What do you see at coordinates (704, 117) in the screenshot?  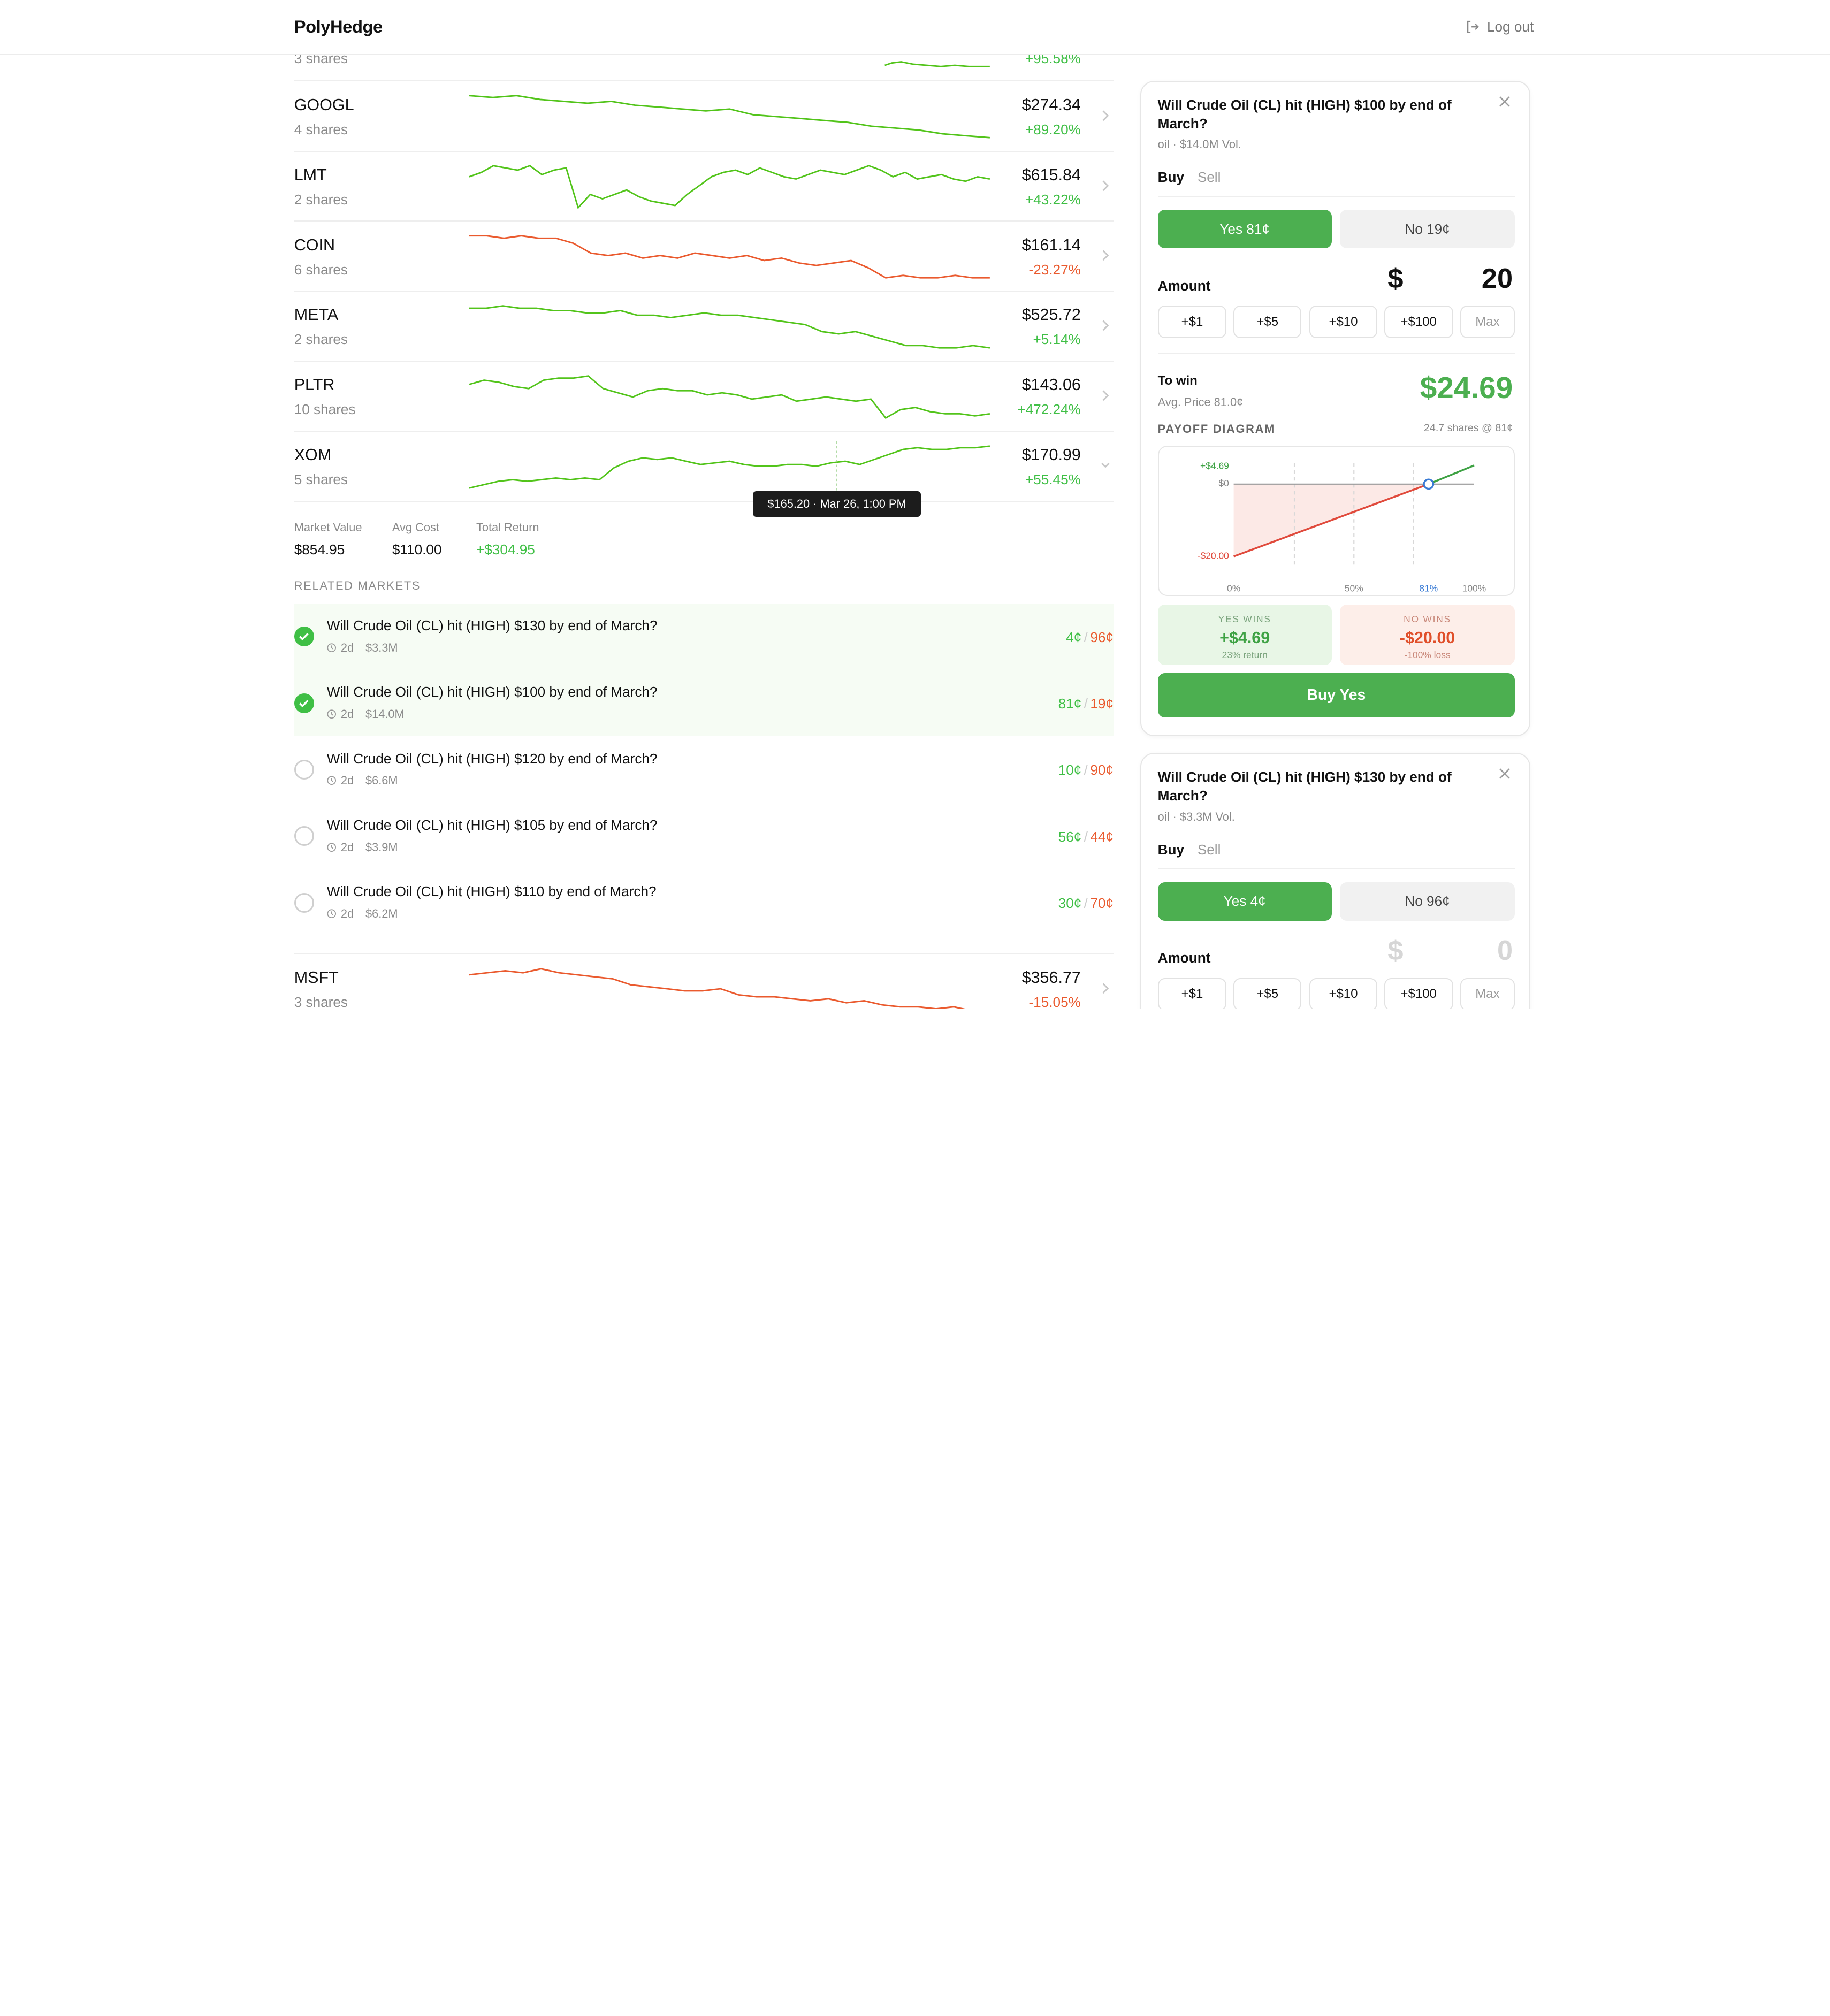 I see `holding-row-googl: GOOGL 4 shares $274.34 +89.20%` at bounding box center [704, 117].